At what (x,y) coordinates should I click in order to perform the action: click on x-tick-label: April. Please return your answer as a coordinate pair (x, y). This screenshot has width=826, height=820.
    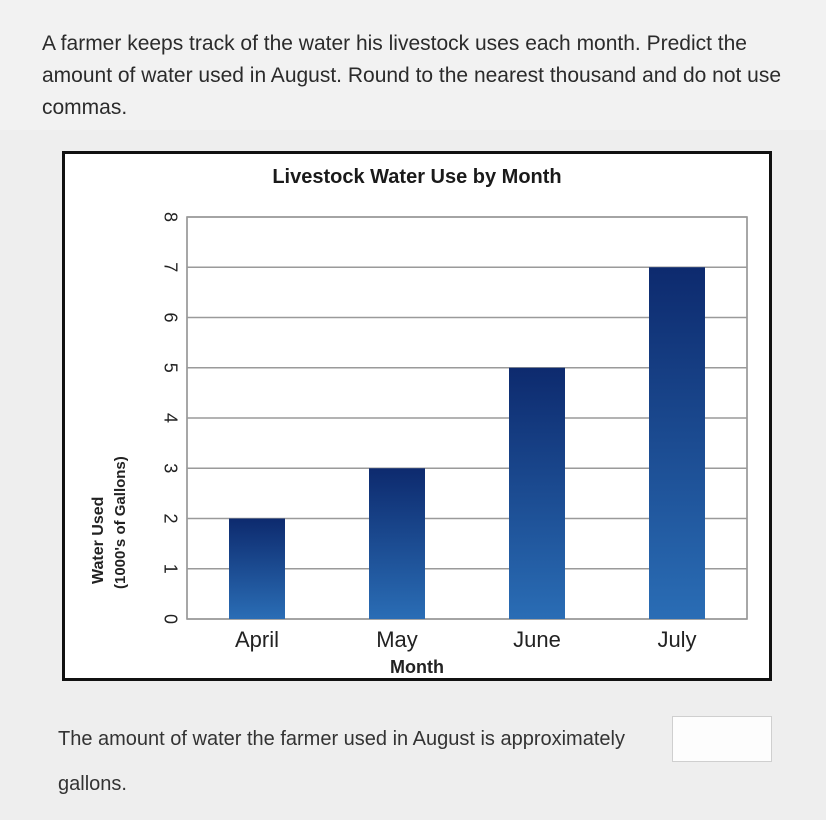
    Looking at the image, I should click on (257, 639).